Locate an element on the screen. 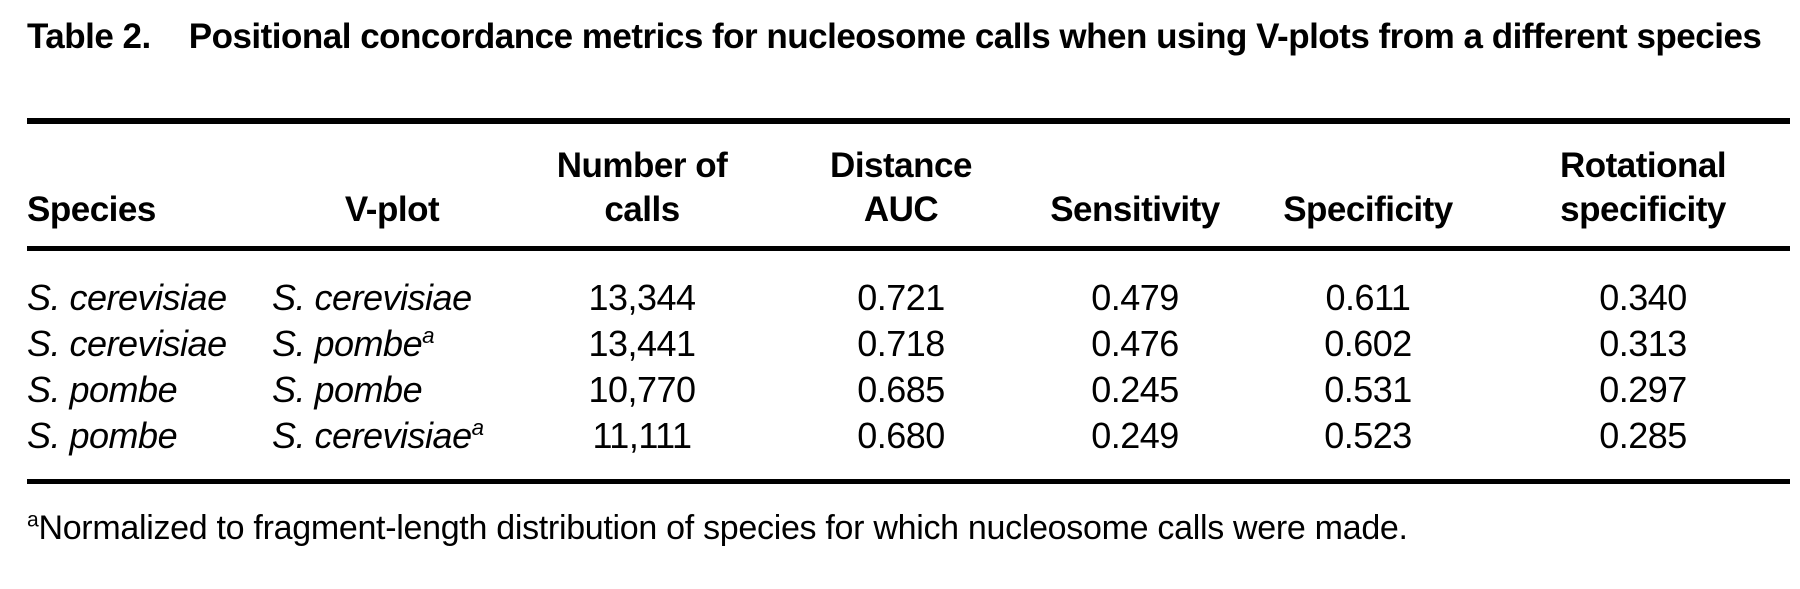 This screenshot has width=1800, height=589. cell-vplot: S. pombe is located at coordinates (392, 390).